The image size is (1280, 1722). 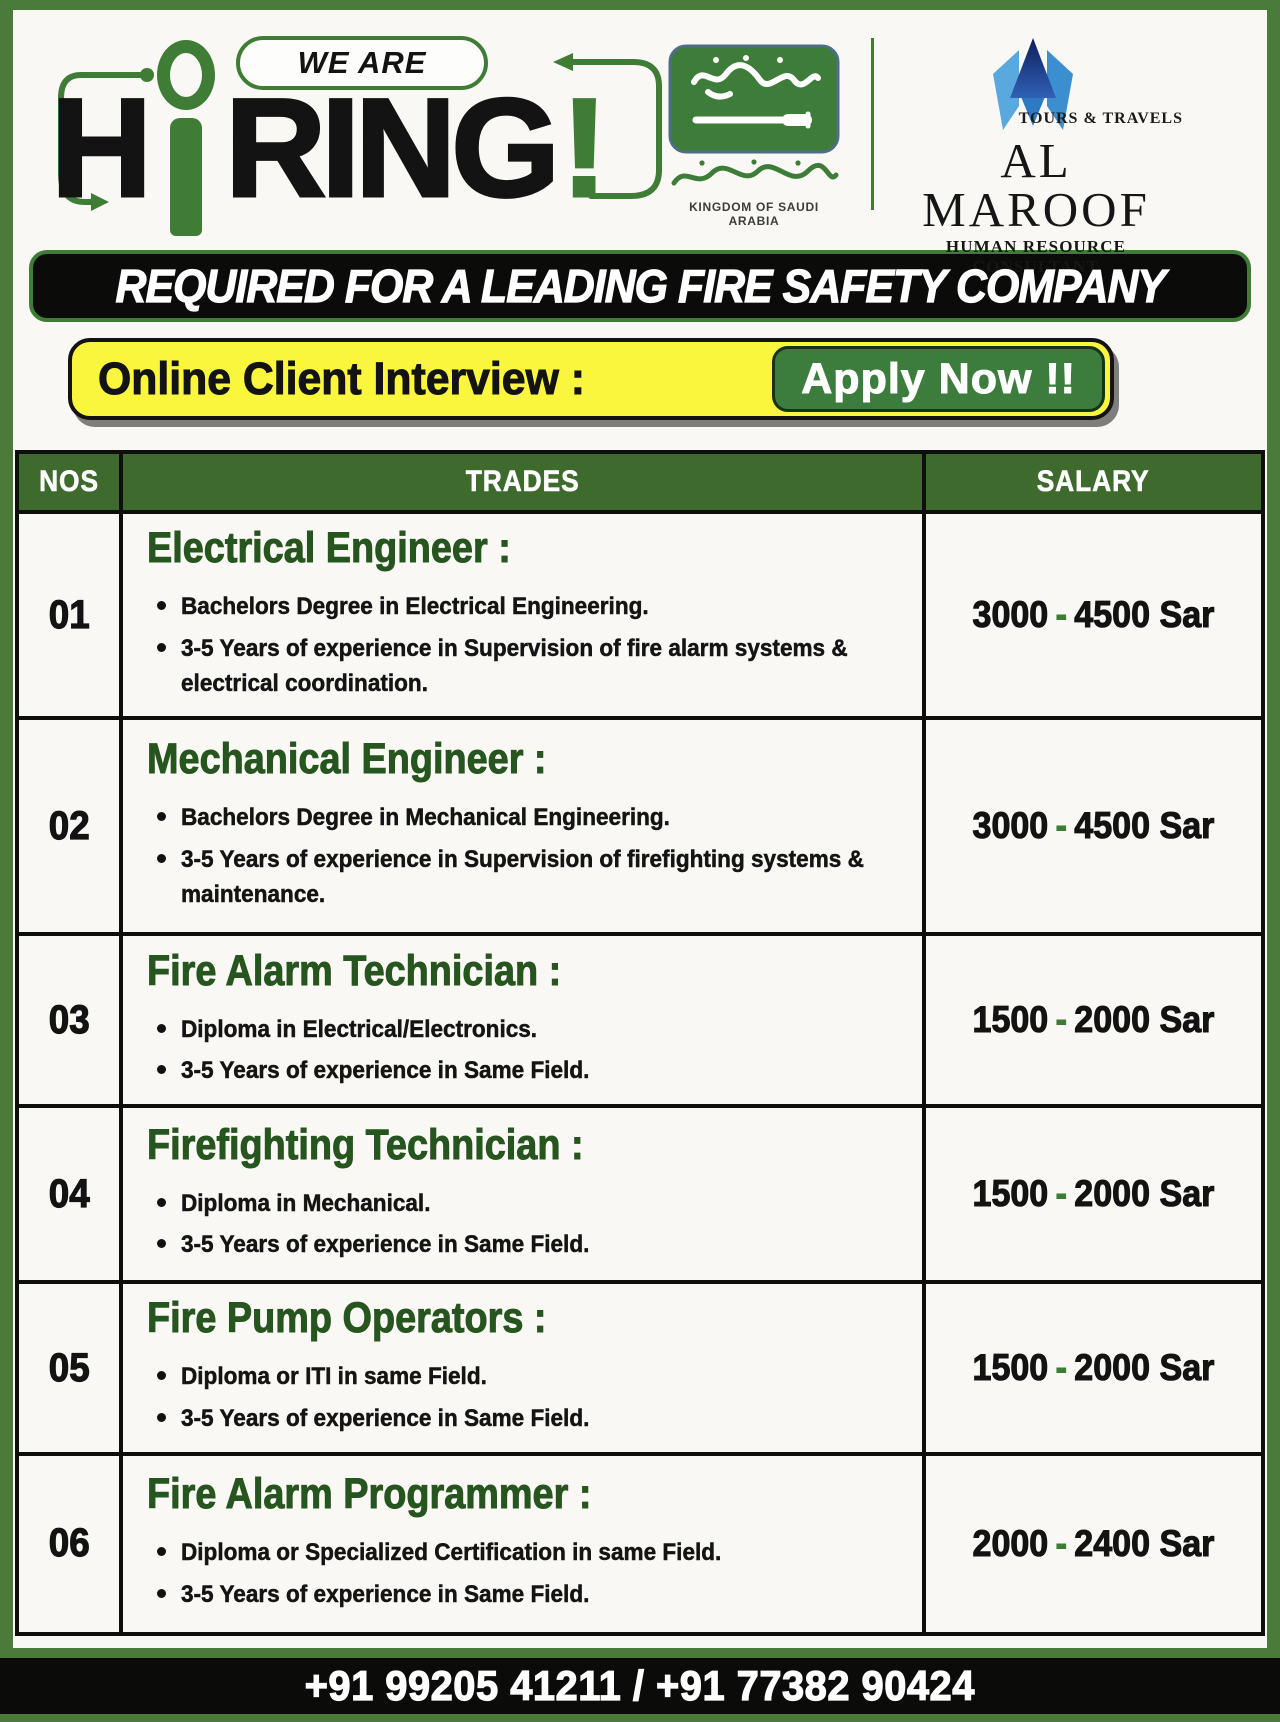 What do you see at coordinates (1033, 84) in the screenshot?
I see `almaroof-triangles-icon` at bounding box center [1033, 84].